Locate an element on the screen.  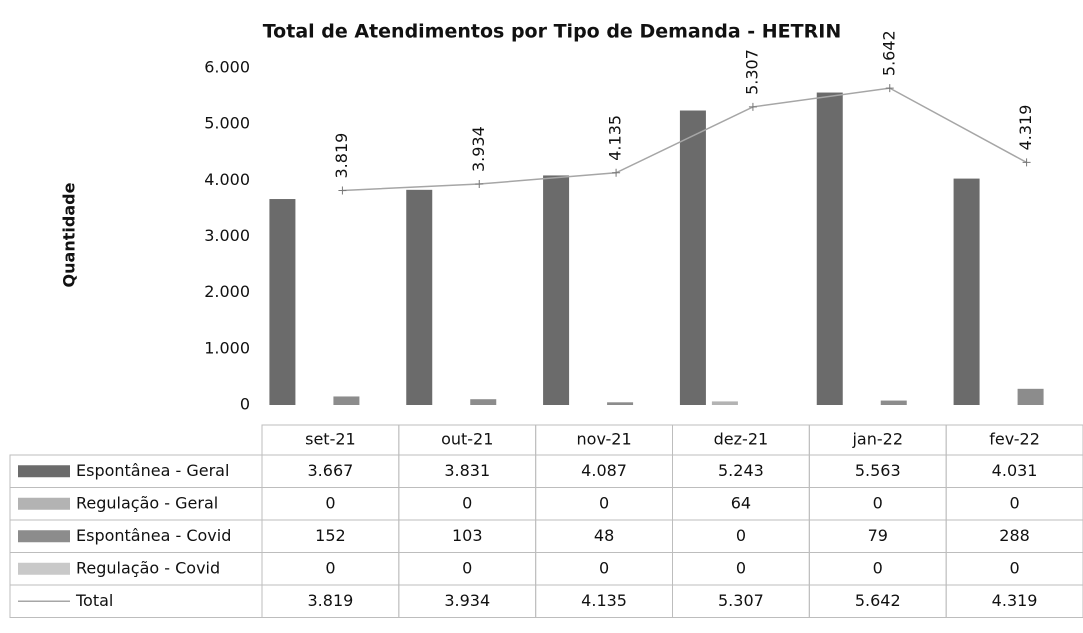
data-label: 3.934 is located at coordinates (478, 149).